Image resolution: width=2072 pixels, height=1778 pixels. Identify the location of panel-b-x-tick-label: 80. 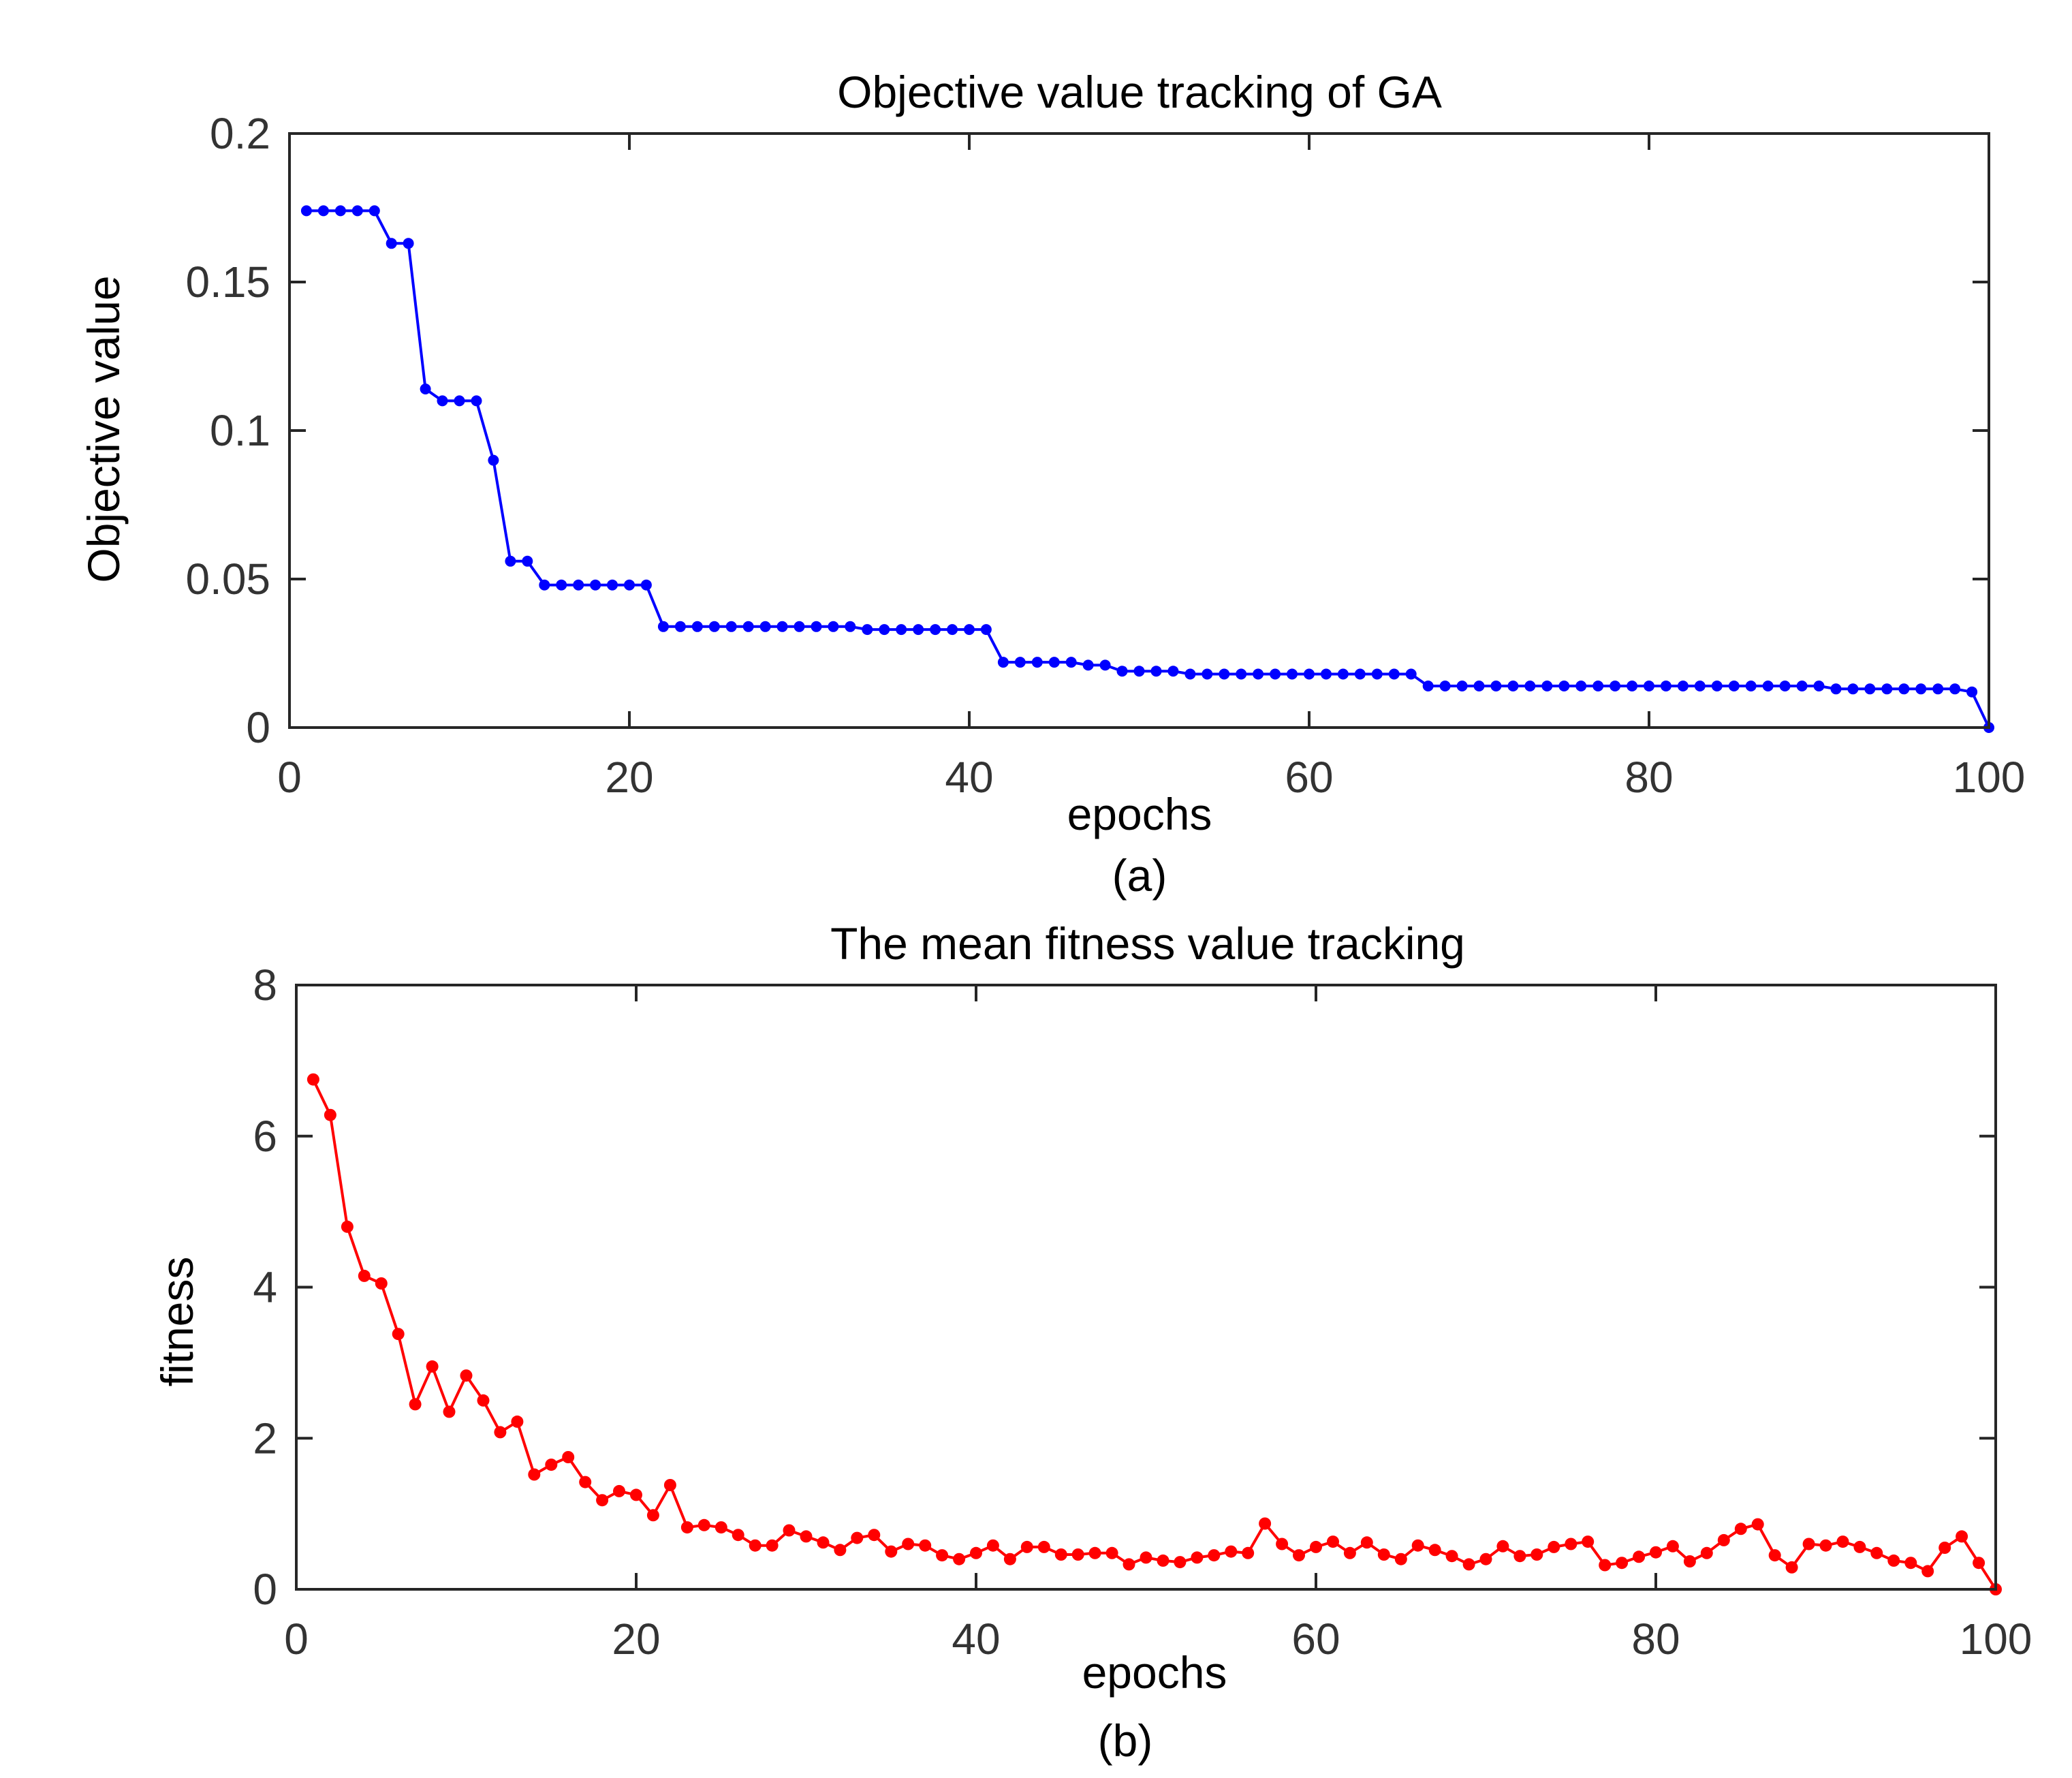
(1655, 1639).